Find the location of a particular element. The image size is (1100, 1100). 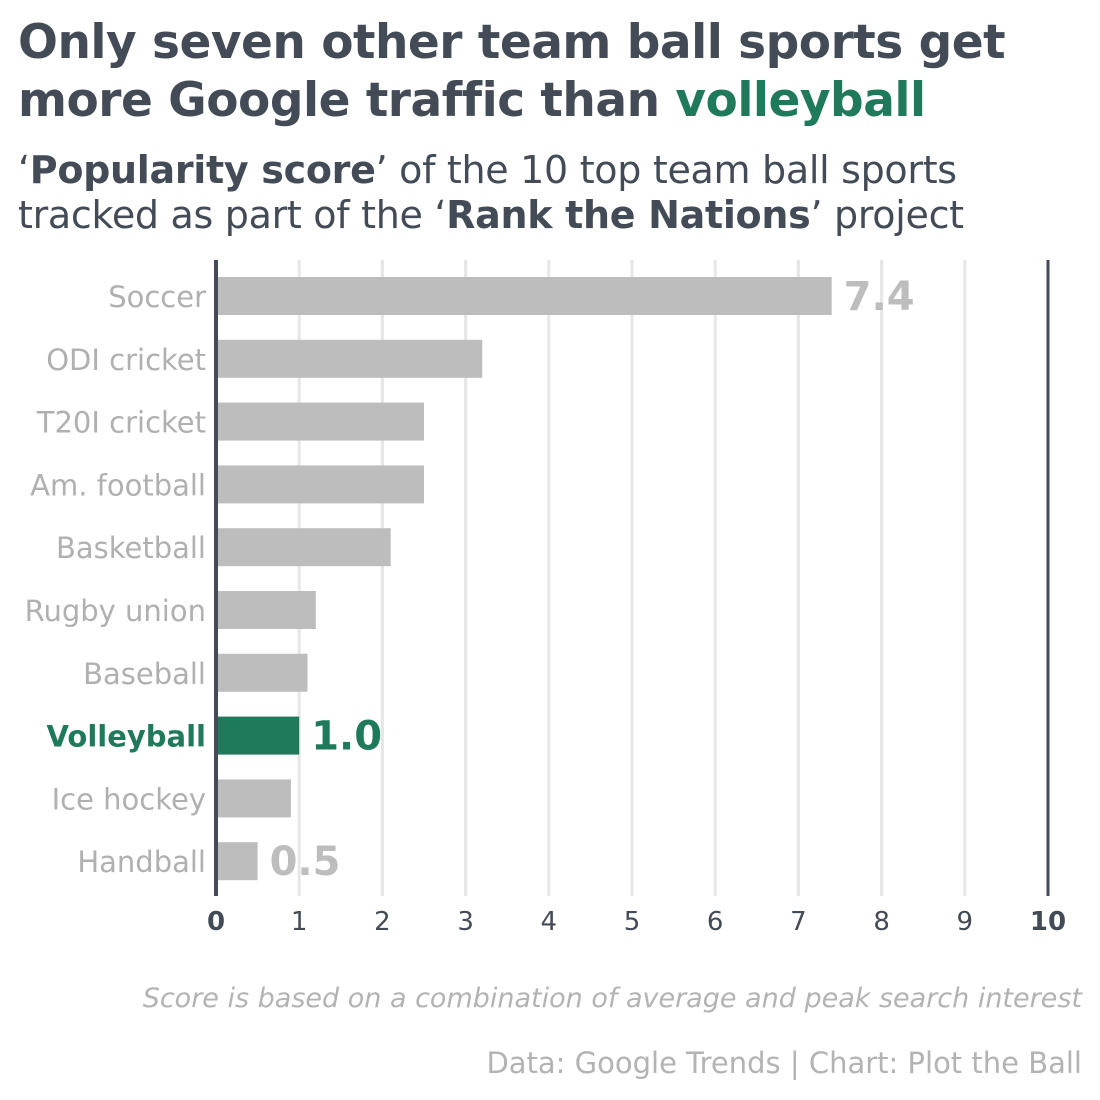

category-label-baseball: Baseball is located at coordinates (144, 674).